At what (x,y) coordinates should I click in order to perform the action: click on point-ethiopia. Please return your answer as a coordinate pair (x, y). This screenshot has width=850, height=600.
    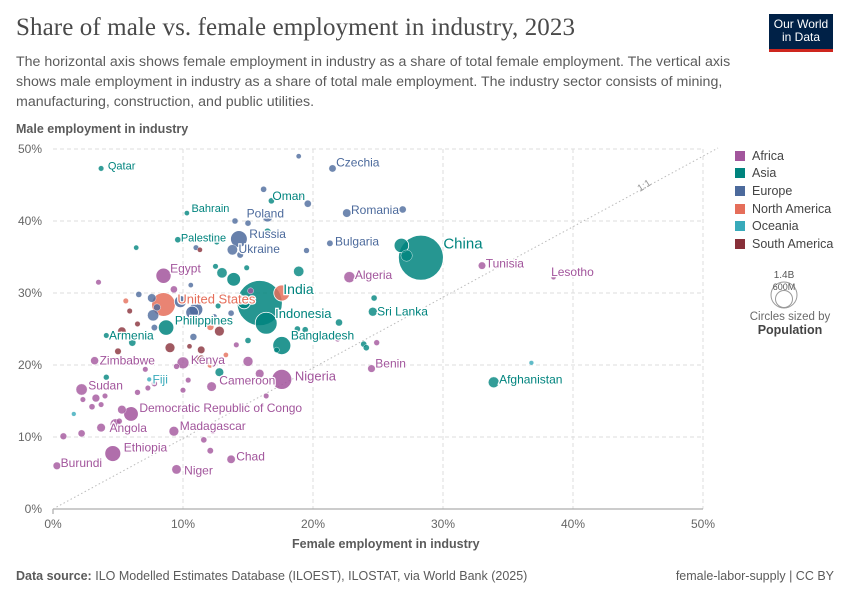
    Looking at the image, I should click on (113, 453).